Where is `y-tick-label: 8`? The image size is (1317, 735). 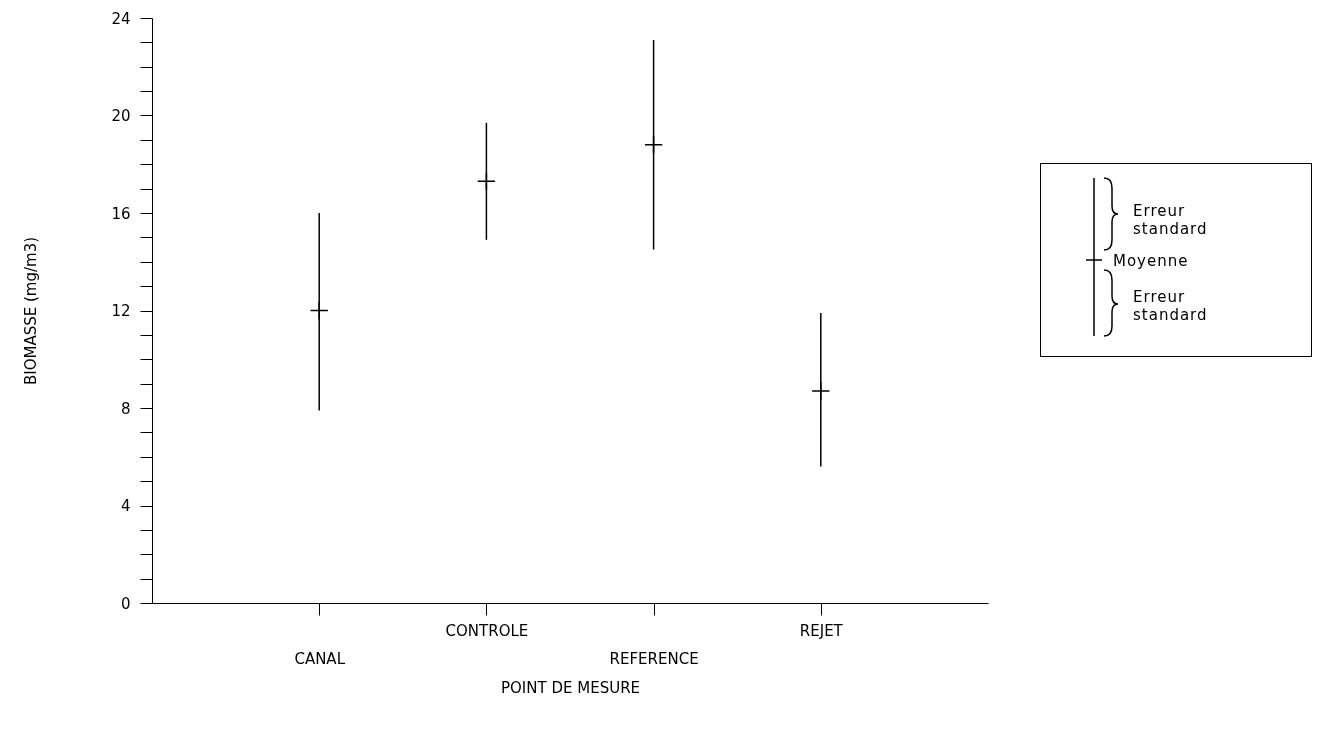 y-tick-label: 8 is located at coordinates (125, 408).